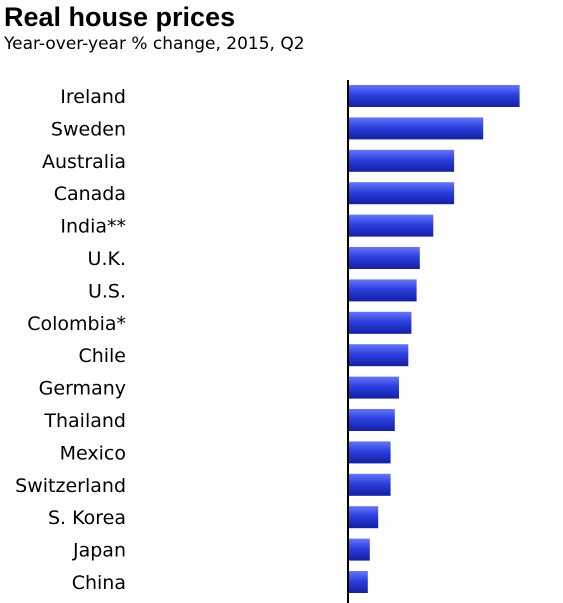  Describe the element at coordinates (88, 129) in the screenshot. I see `category-label-1: Sweden` at that location.